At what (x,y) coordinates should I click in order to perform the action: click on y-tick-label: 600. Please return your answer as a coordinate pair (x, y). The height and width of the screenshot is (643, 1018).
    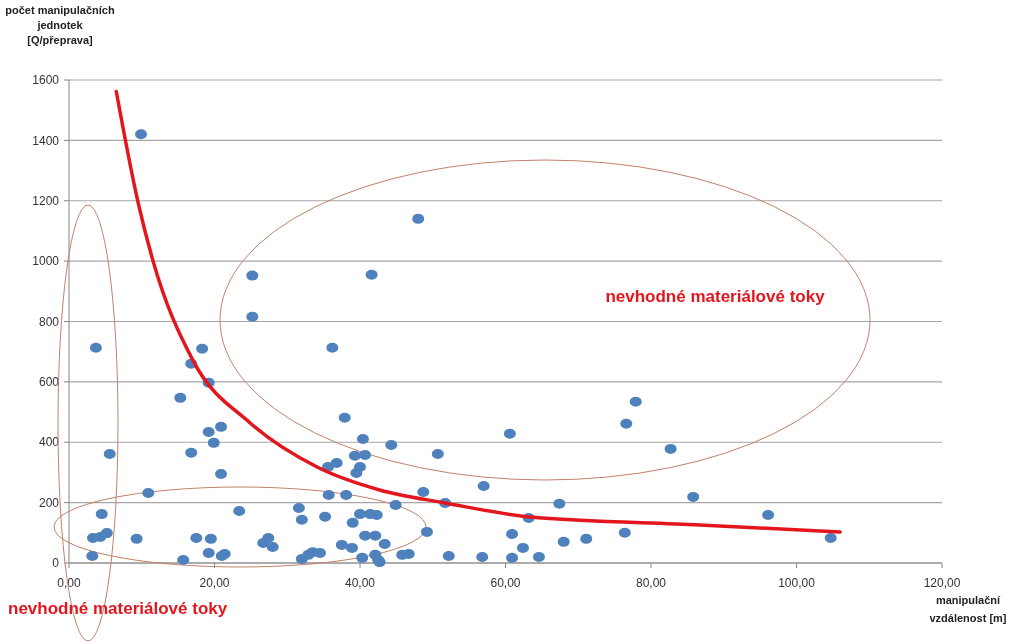
    Looking at the image, I should click on (49, 382).